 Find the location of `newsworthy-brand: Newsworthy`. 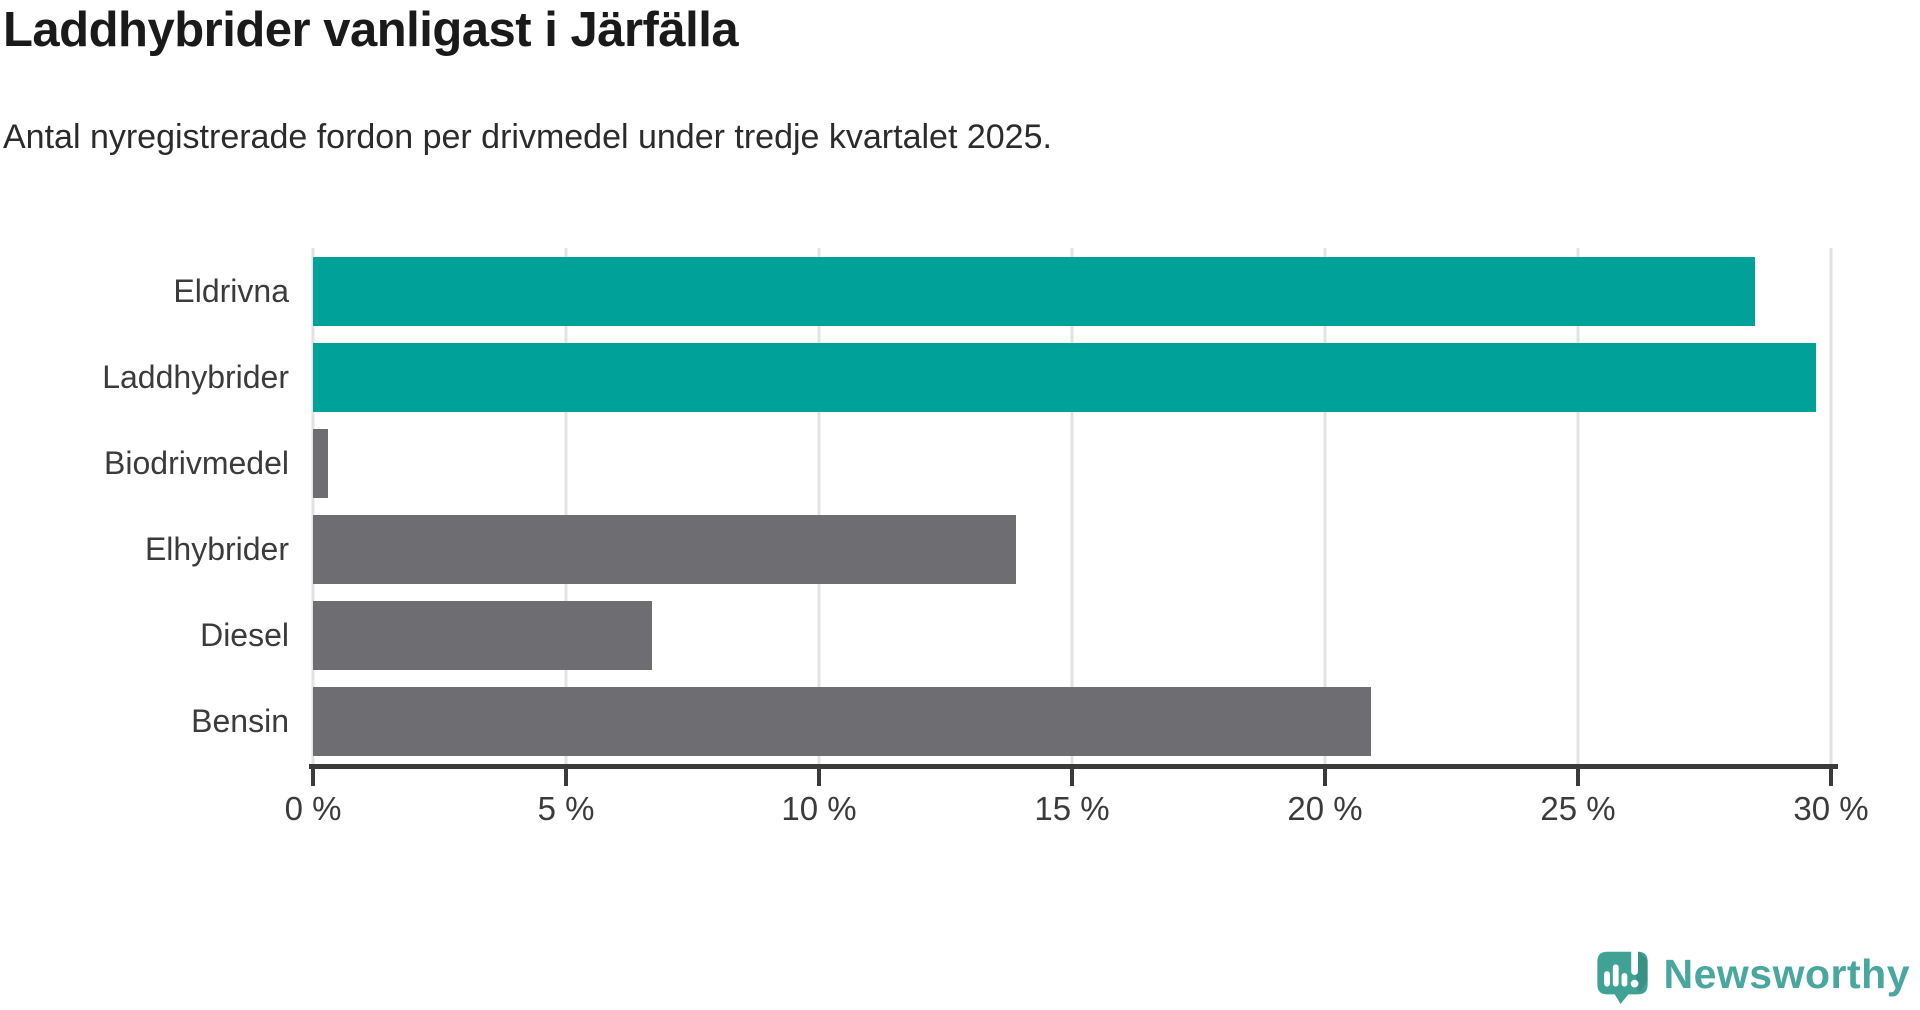

newsworthy-brand: Newsworthy is located at coordinates (1753, 974).